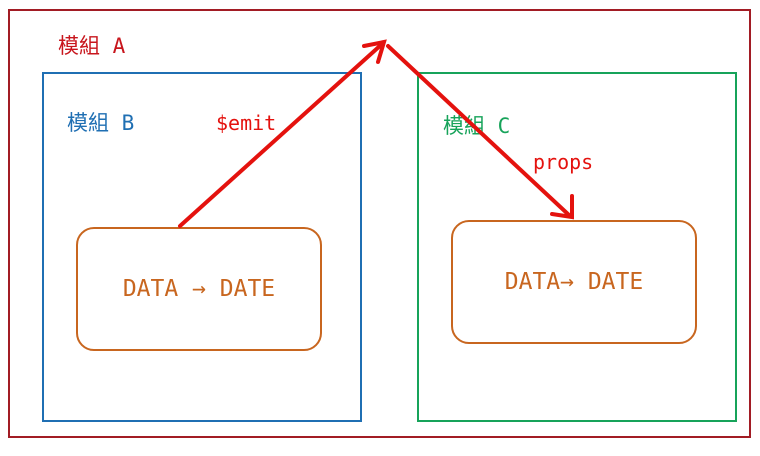  Describe the element at coordinates (246, 123) in the screenshot. I see `emit-label: $emit` at that location.